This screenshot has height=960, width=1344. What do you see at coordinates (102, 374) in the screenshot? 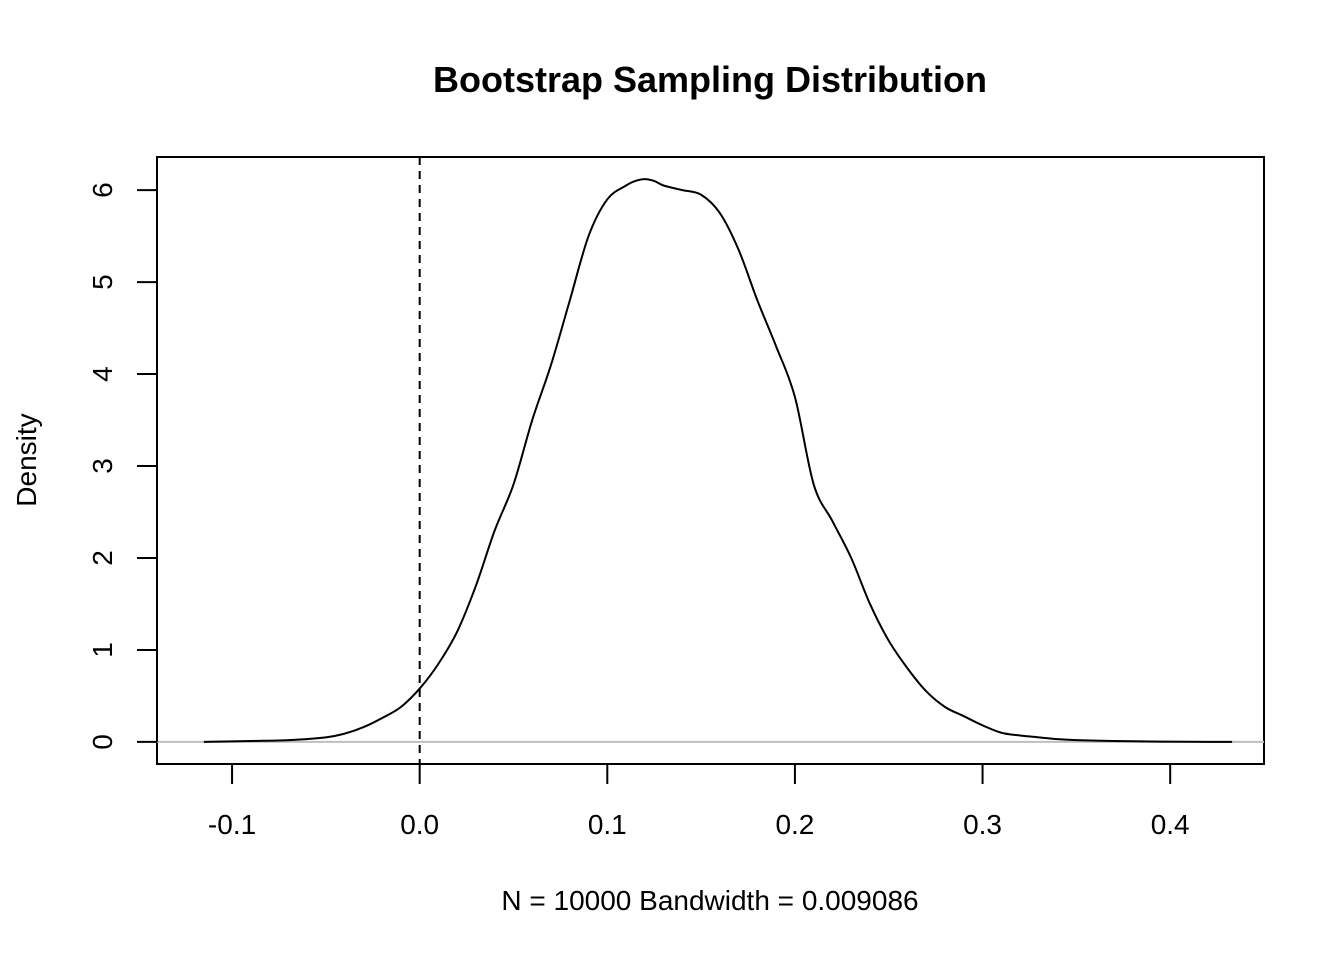
I see `y-tick-label: 4` at bounding box center [102, 374].